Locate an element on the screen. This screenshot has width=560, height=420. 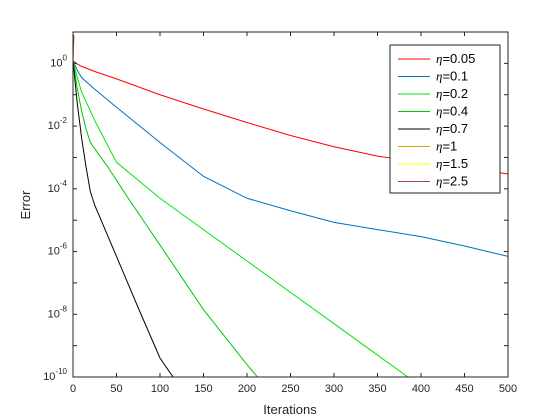
x-tick-label: 200 is located at coordinates (247, 389).